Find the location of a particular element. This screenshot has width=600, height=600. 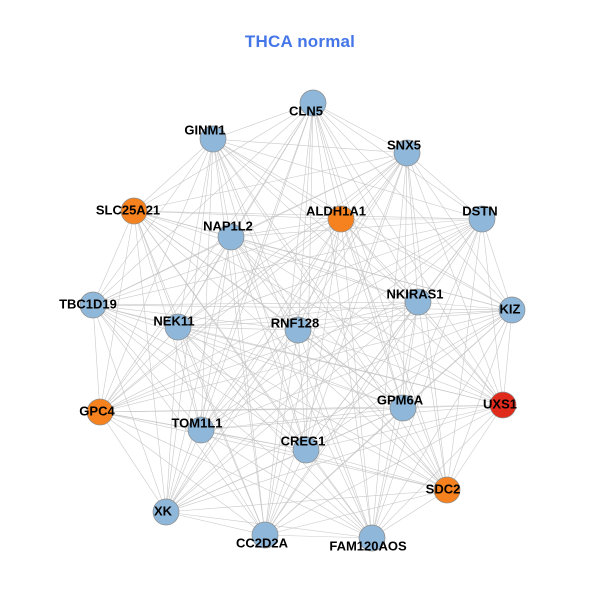

edge-NEK11-UXS1 is located at coordinates (340, 366).